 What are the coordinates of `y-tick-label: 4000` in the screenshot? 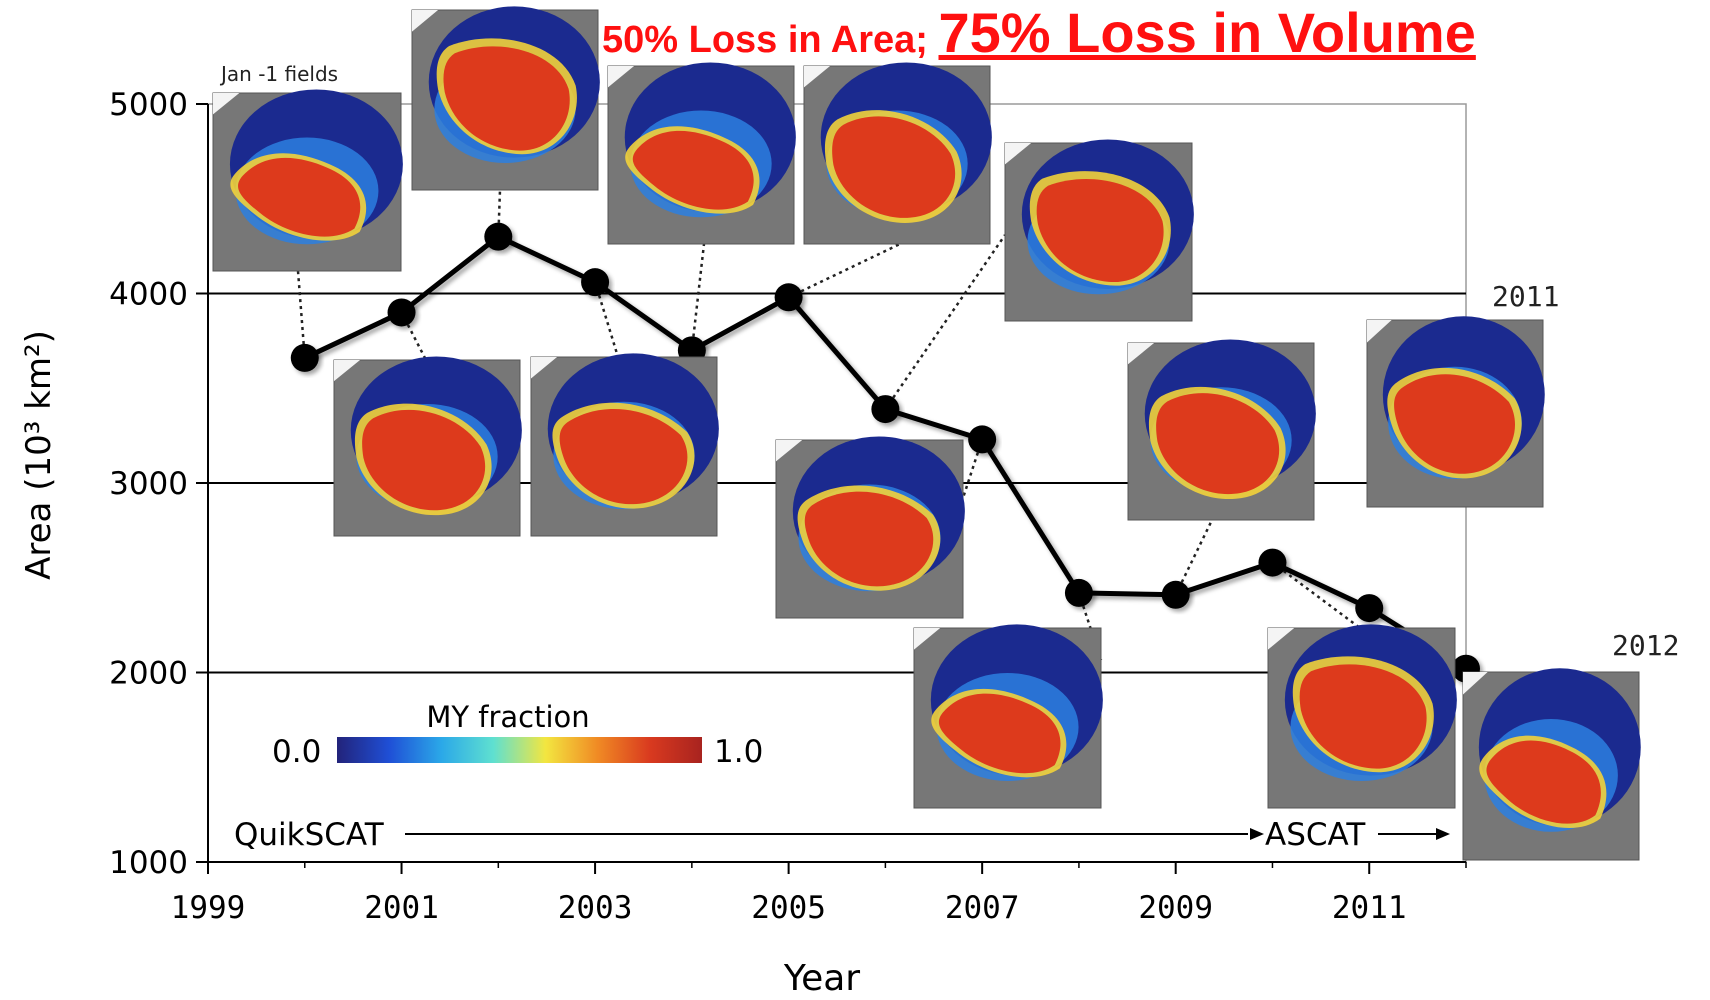 It's located at (148, 295).